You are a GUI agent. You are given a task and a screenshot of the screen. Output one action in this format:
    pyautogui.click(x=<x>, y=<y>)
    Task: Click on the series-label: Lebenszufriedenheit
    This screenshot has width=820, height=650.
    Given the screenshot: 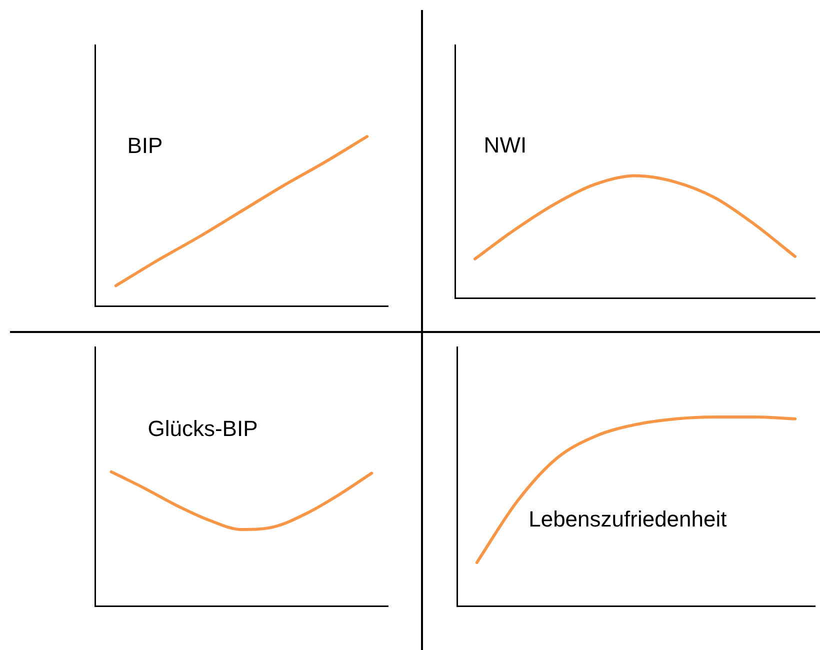 What is the action you would take?
    pyautogui.click(x=627, y=519)
    